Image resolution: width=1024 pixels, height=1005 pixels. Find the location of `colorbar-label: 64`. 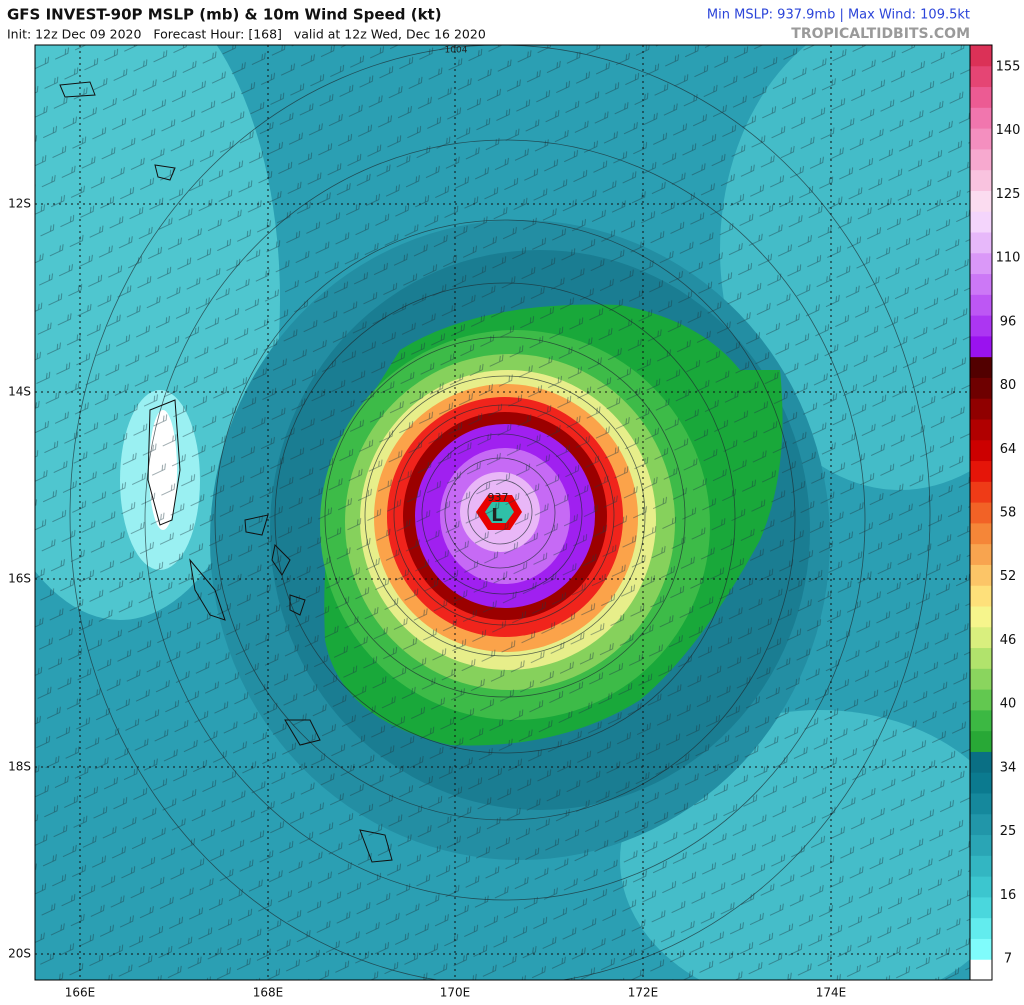

colorbar-label: 64 is located at coordinates (1008, 449).